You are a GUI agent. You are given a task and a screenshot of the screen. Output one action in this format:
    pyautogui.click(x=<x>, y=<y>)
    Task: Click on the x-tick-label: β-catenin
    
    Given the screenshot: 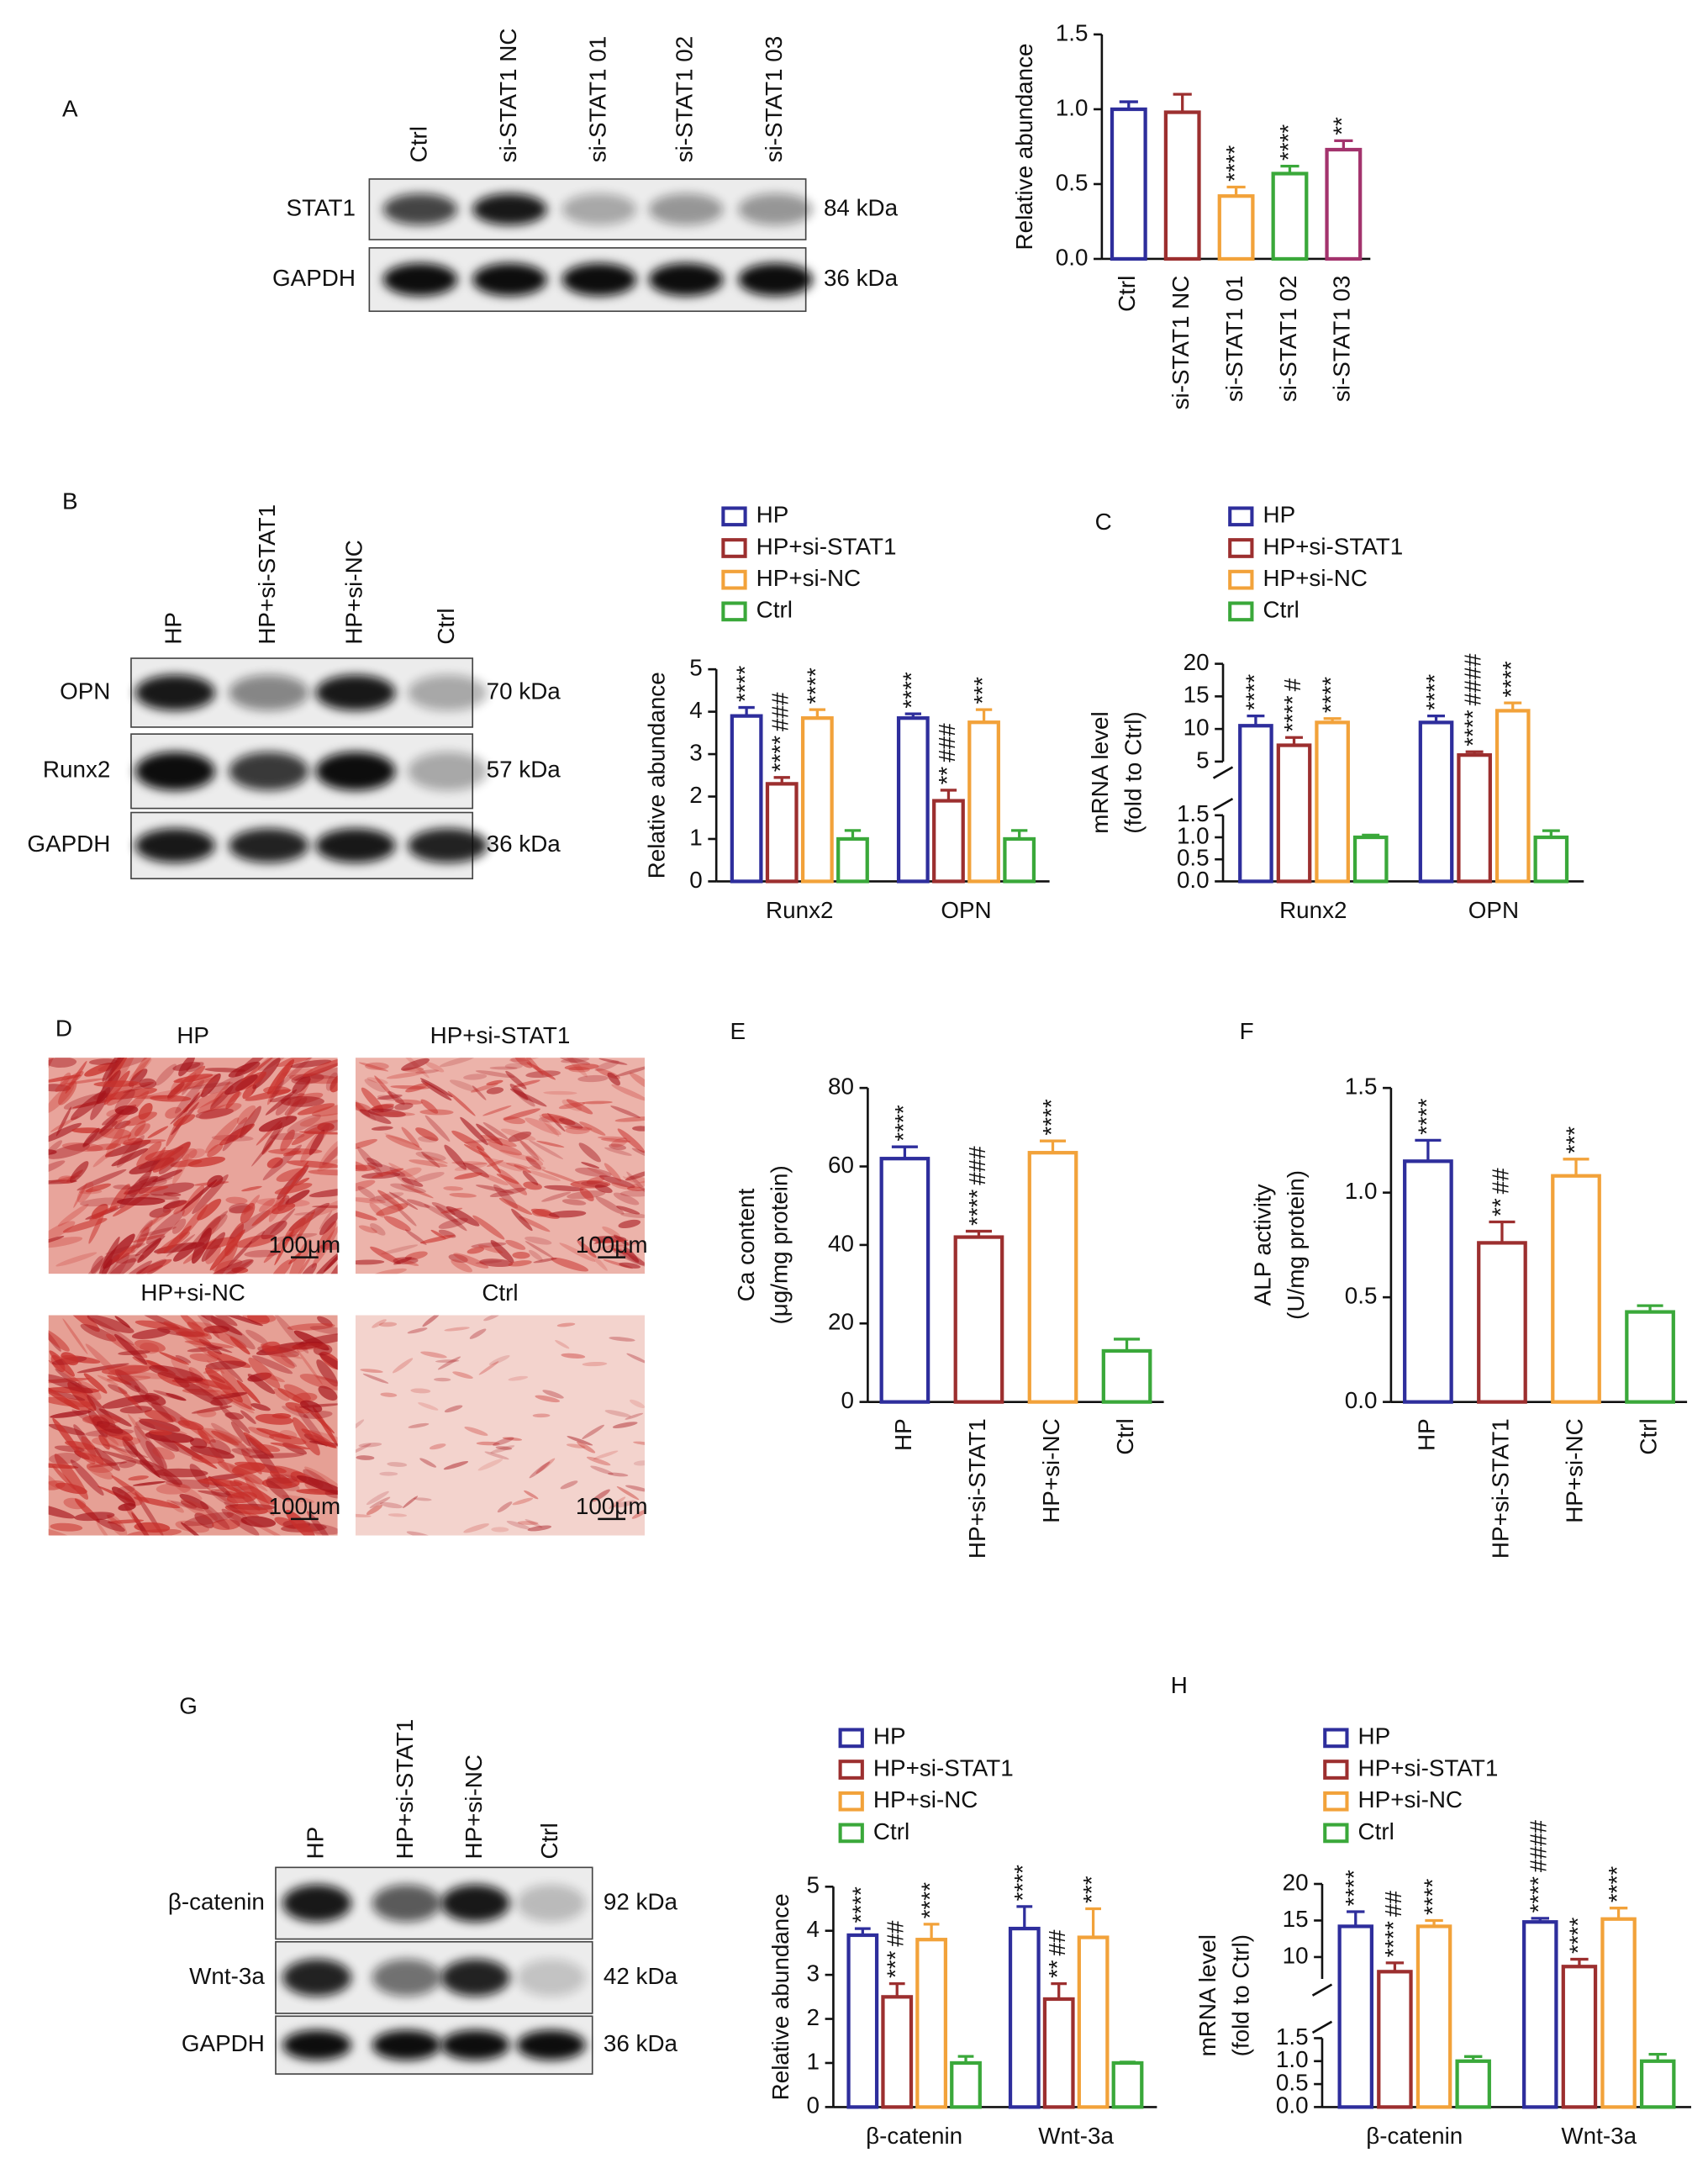 What is the action you would take?
    pyautogui.click(x=1414, y=2136)
    